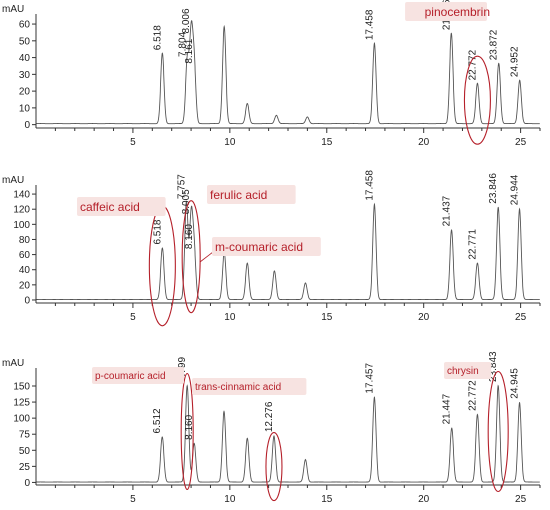 Image resolution: width=550 pixels, height=510 pixels. I want to click on peak-label: 8.160, so click(189, 236).